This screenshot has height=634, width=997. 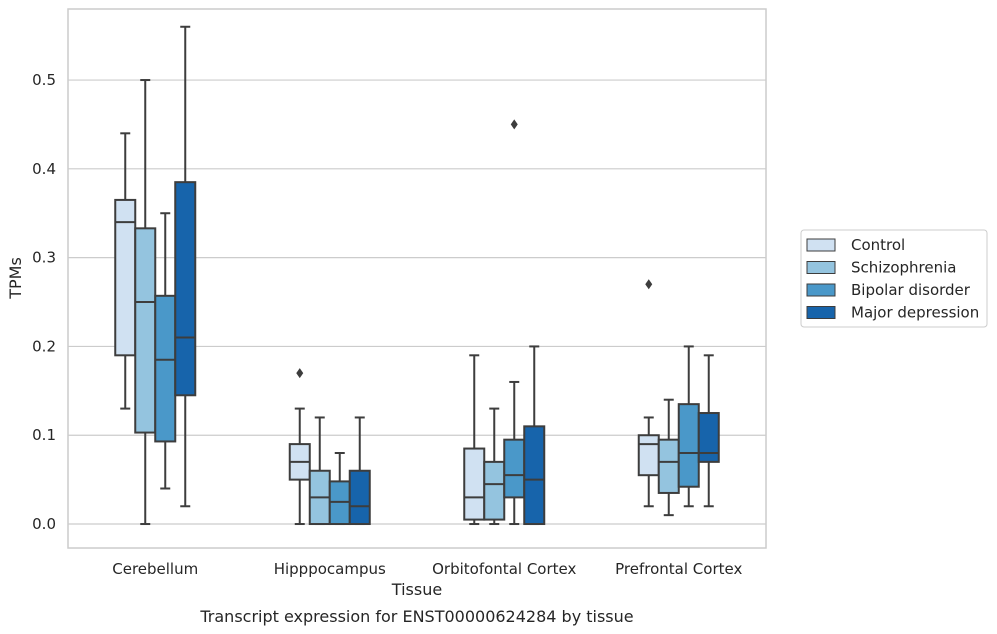 I want to click on legend-label: Major depression, so click(x=915, y=313).